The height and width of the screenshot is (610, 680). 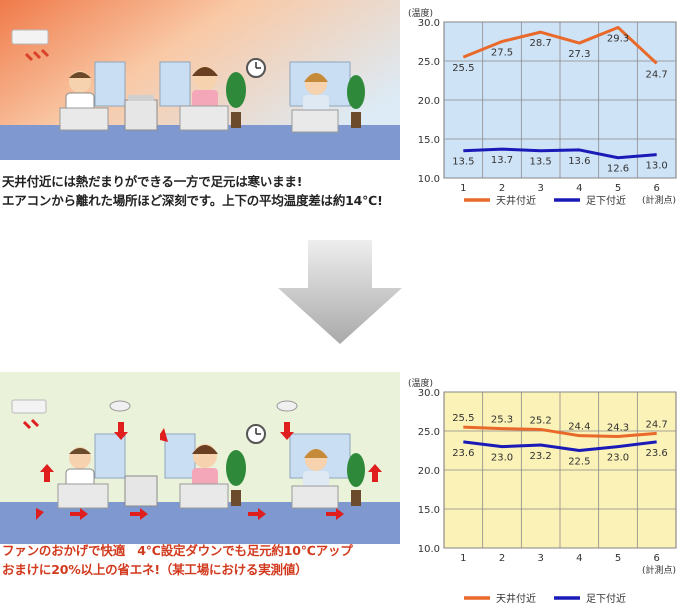 I want to click on data-label: 25.3, so click(x=502, y=420).